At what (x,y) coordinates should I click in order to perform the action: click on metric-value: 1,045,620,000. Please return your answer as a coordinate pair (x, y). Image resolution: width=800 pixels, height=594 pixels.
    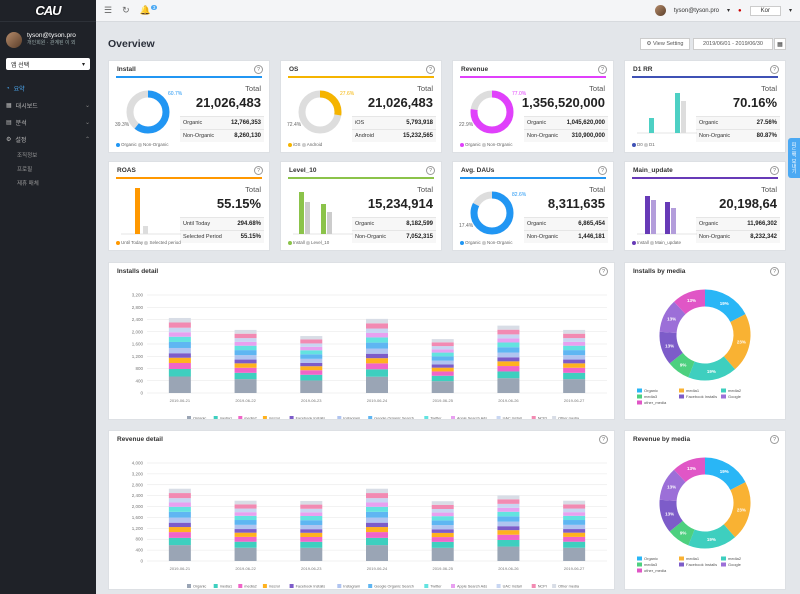
    Looking at the image, I should click on (585, 123).